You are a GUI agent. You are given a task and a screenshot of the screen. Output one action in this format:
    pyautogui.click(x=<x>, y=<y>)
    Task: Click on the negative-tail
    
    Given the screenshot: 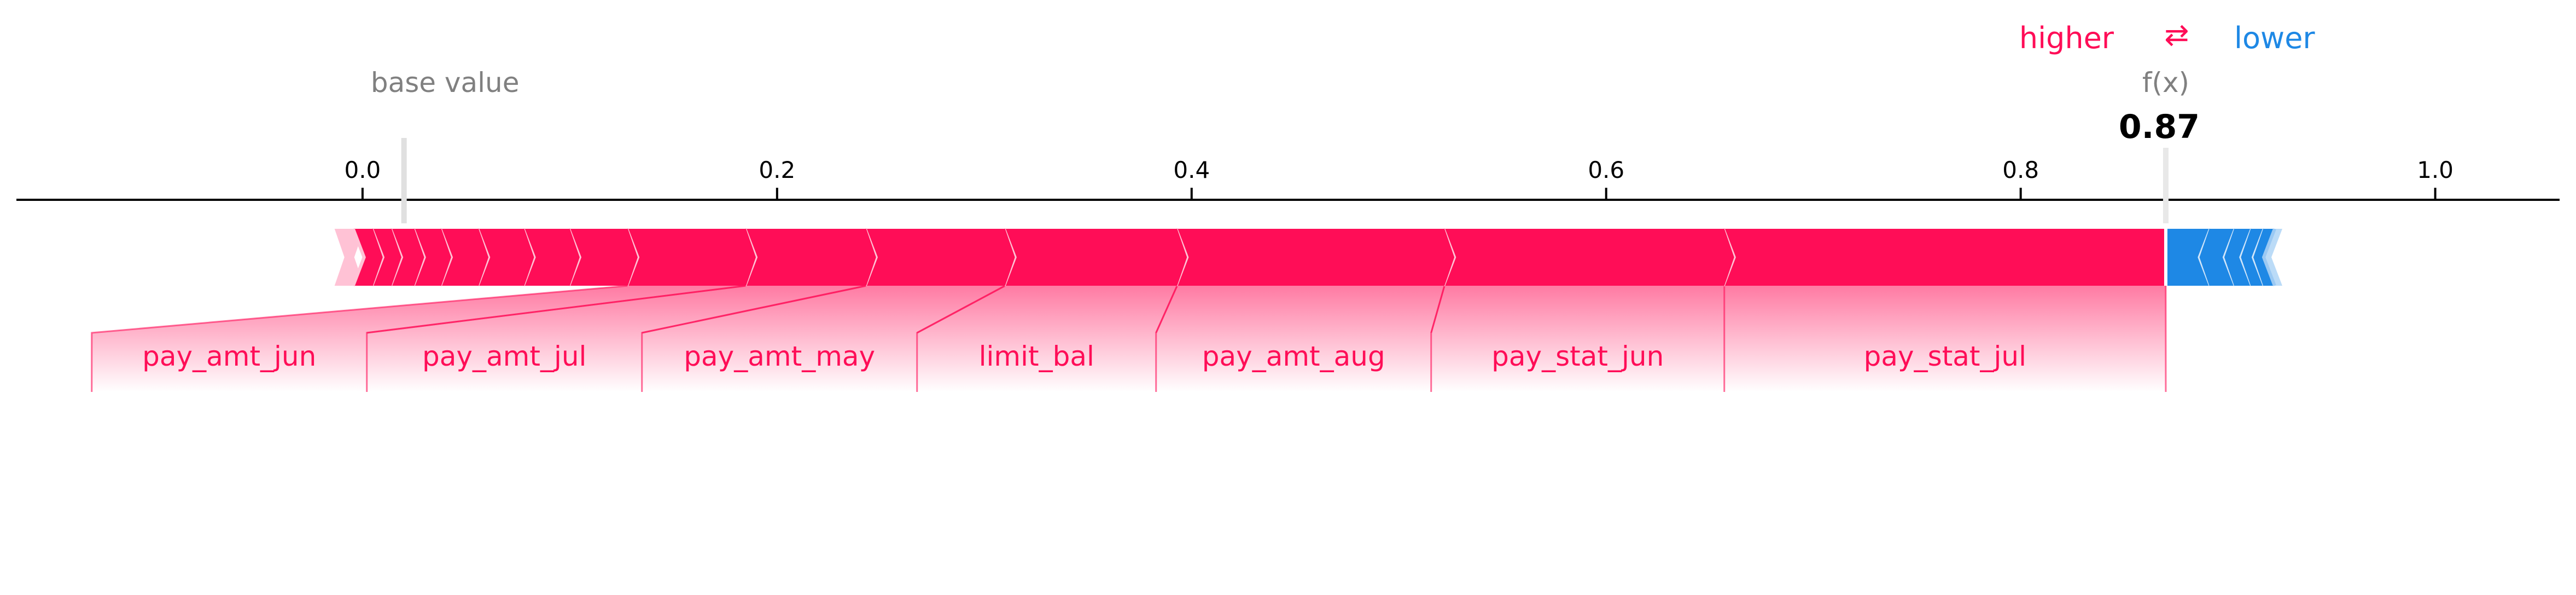 What is the action you would take?
    pyautogui.click(x=2272, y=257)
    